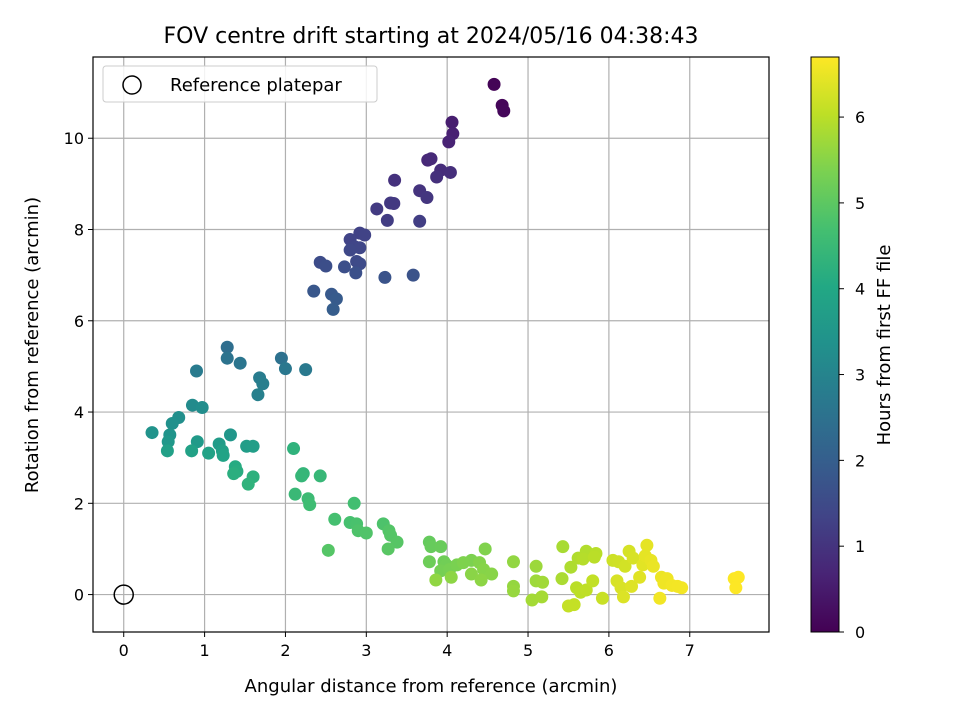  I want to click on x-tick-label: 3, so click(366, 650).